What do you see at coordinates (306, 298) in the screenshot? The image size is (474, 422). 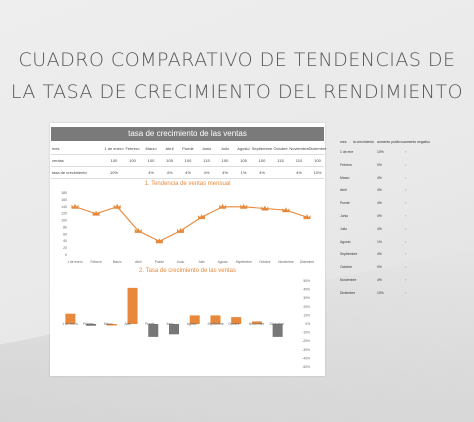 I see `chart2-ytick: 30%` at bounding box center [306, 298].